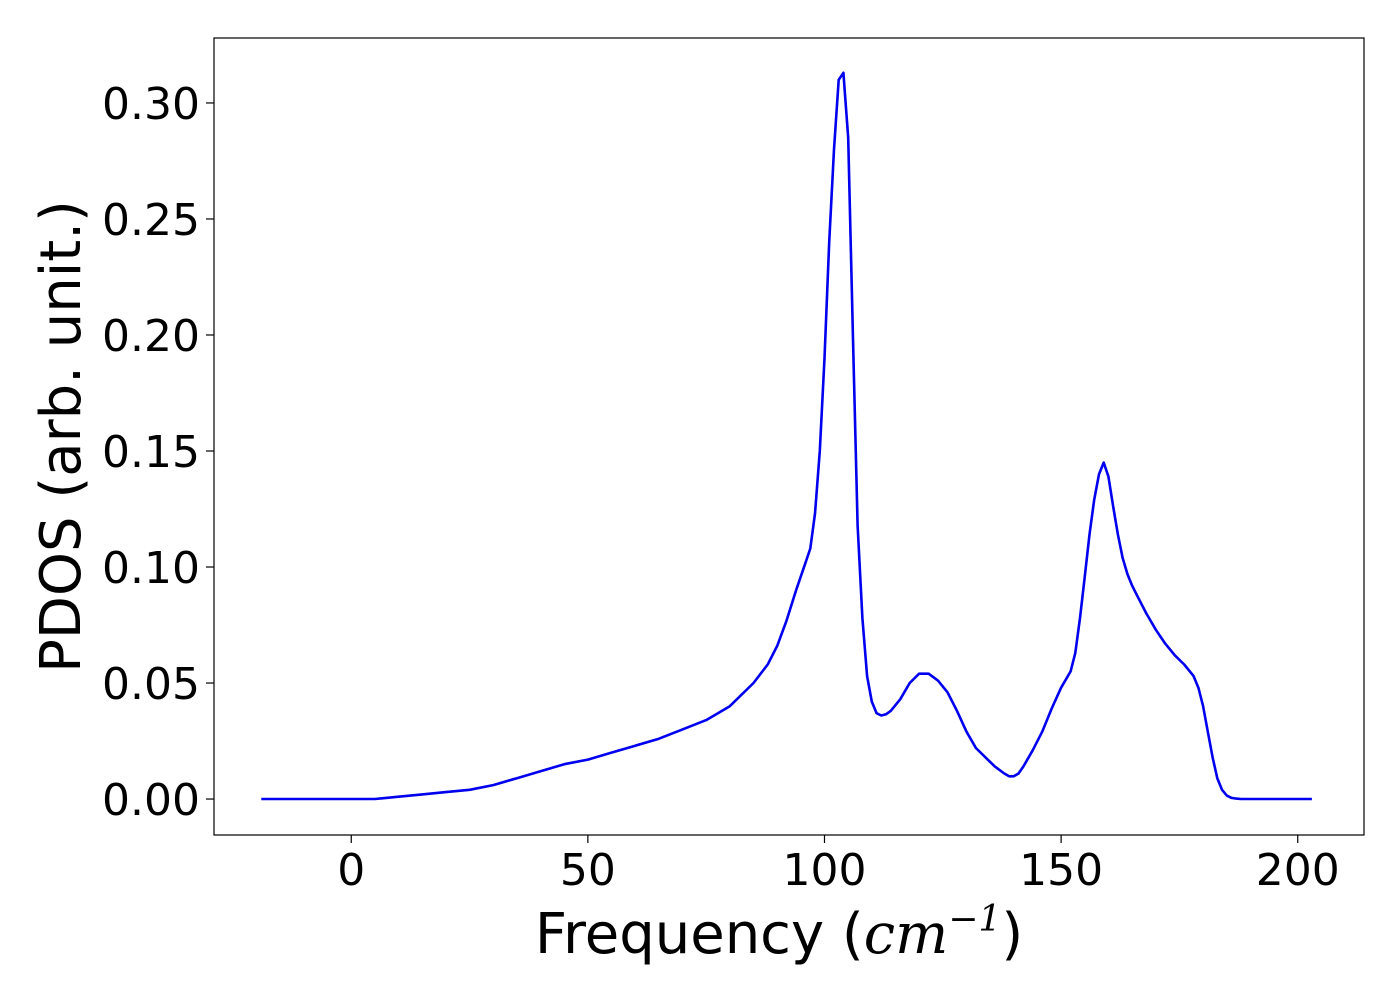 The width and height of the screenshot is (1400, 1000). Describe the element at coordinates (151, 568) in the screenshot. I see `y-tick-label: 0.10` at that location.